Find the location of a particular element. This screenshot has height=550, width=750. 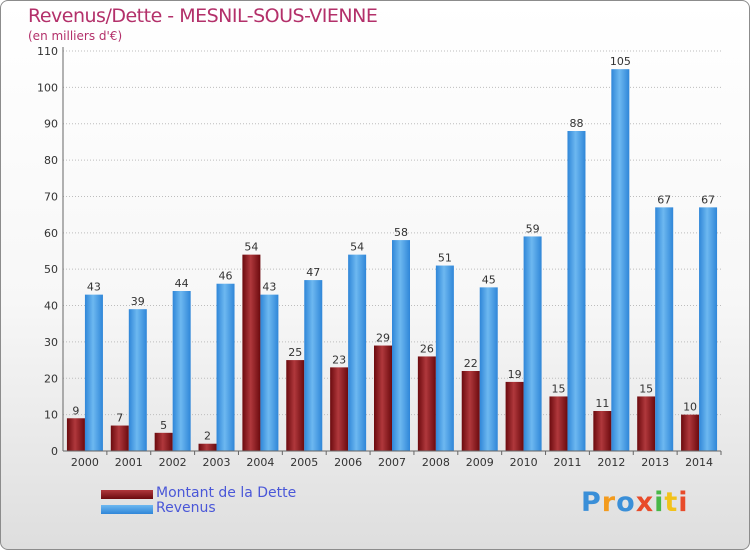

x-tick-label: 2013 is located at coordinates (655, 462).